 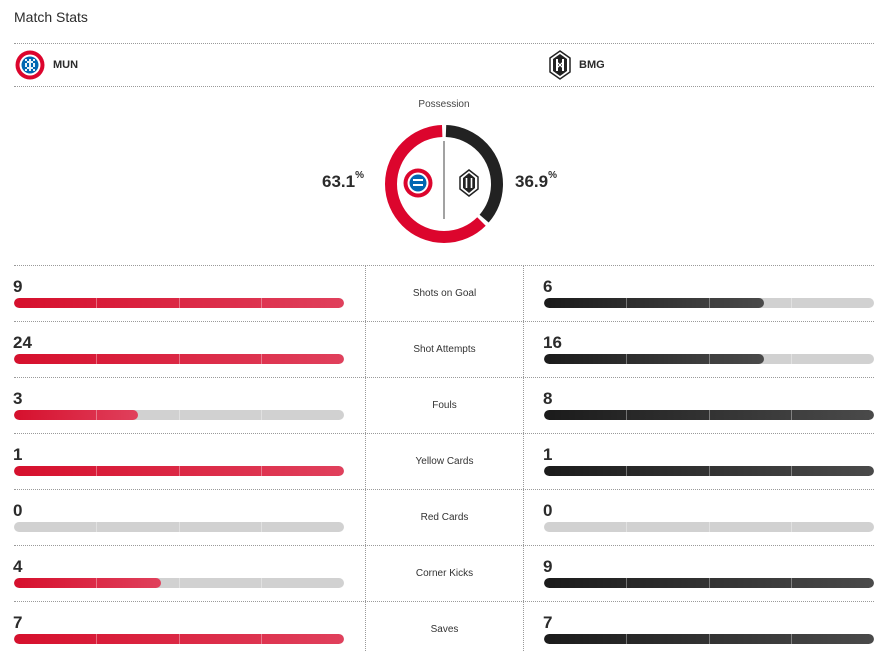 What do you see at coordinates (18, 622) in the screenshot?
I see `stat-home-value: 7` at bounding box center [18, 622].